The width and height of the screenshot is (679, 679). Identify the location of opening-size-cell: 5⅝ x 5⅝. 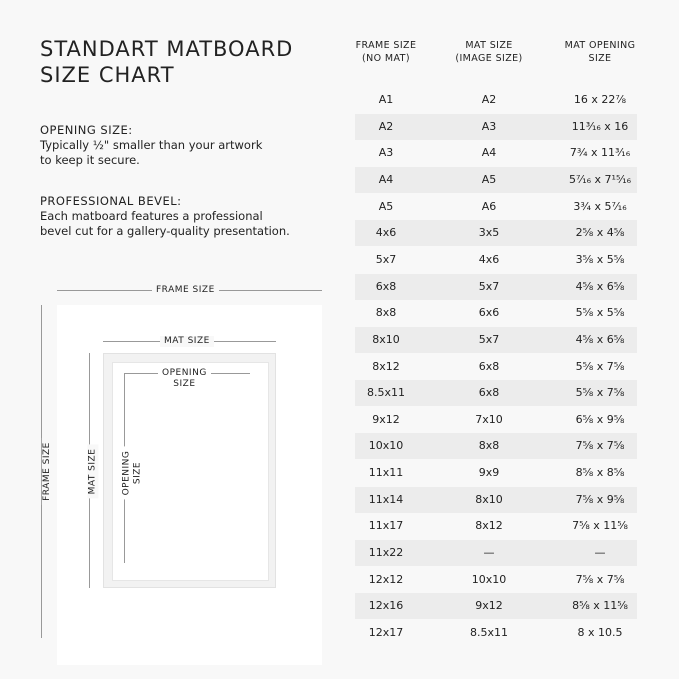
(600, 313).